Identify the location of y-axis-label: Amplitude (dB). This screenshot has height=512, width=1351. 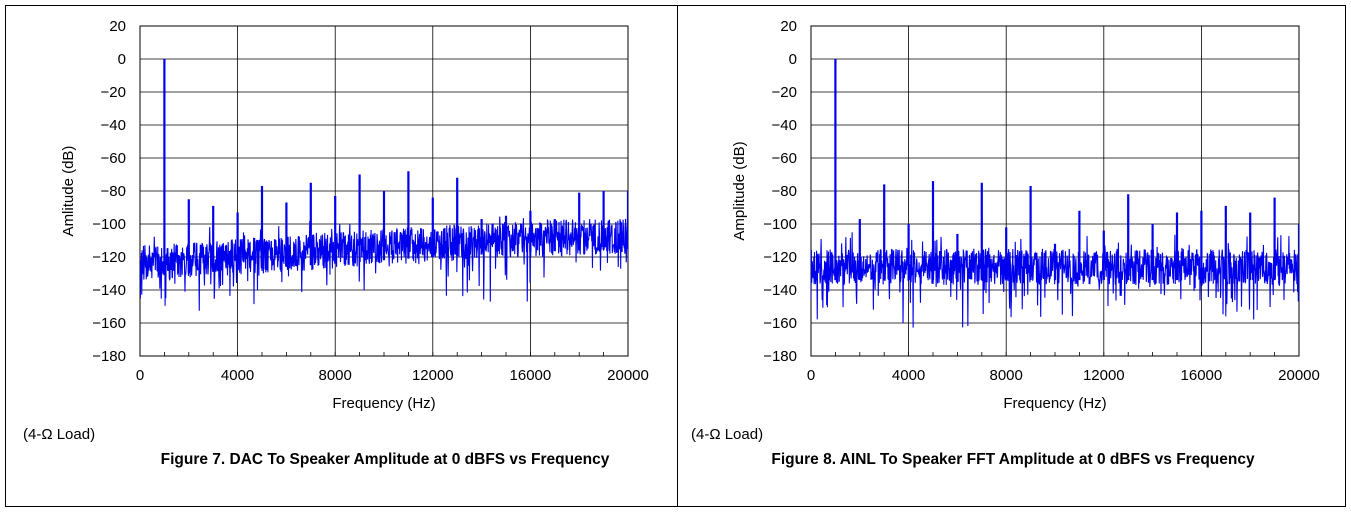
(739, 190).